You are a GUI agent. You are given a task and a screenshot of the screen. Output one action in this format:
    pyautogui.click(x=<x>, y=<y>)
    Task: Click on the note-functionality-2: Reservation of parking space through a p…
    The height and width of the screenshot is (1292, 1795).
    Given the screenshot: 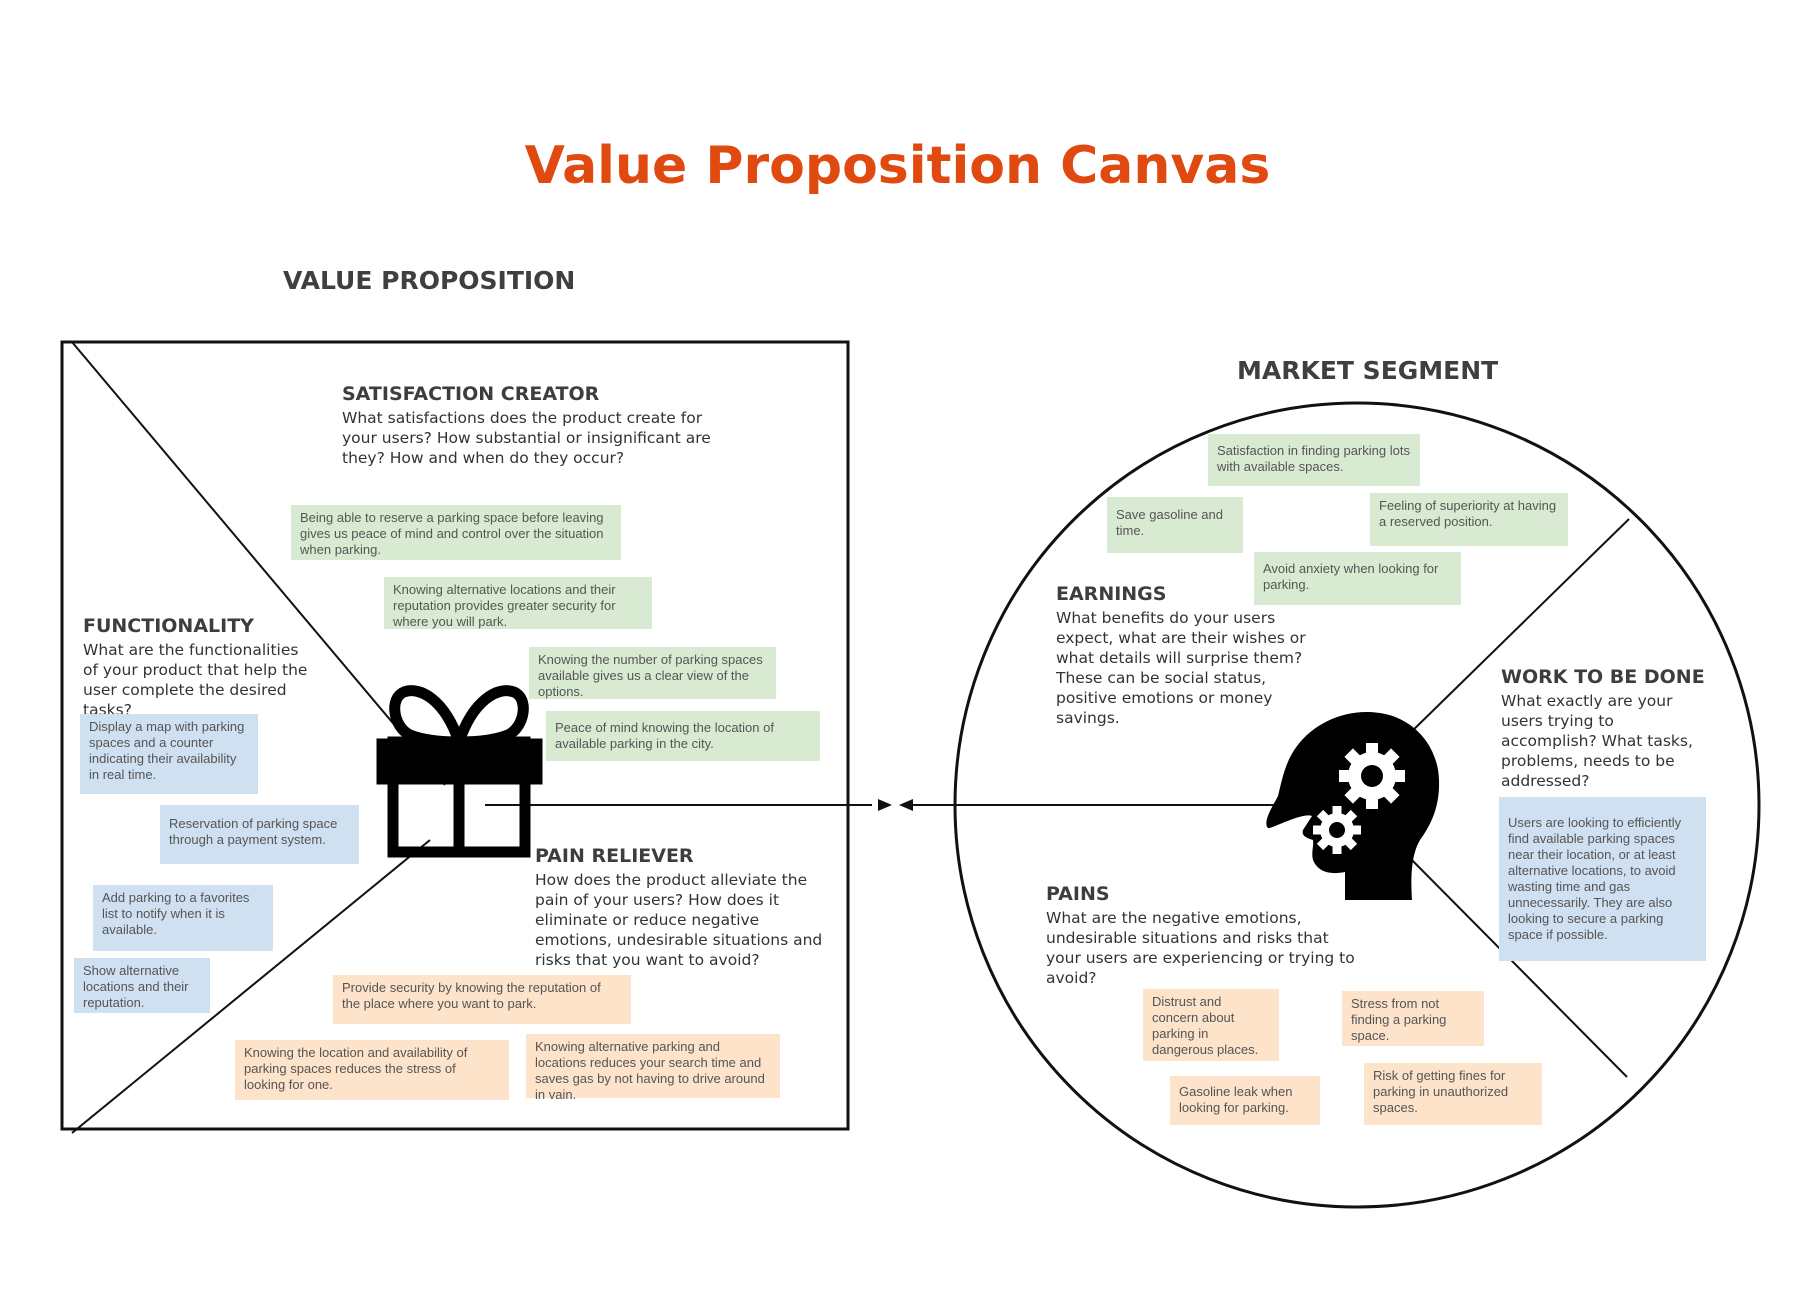 What is the action you would take?
    pyautogui.click(x=259, y=834)
    